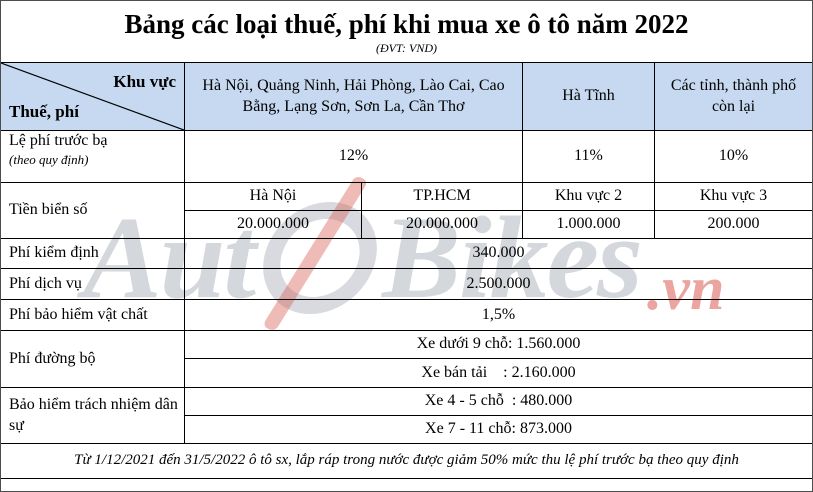  I want to click on row-label-service-fee: Phí dịch vụ, so click(93, 284).